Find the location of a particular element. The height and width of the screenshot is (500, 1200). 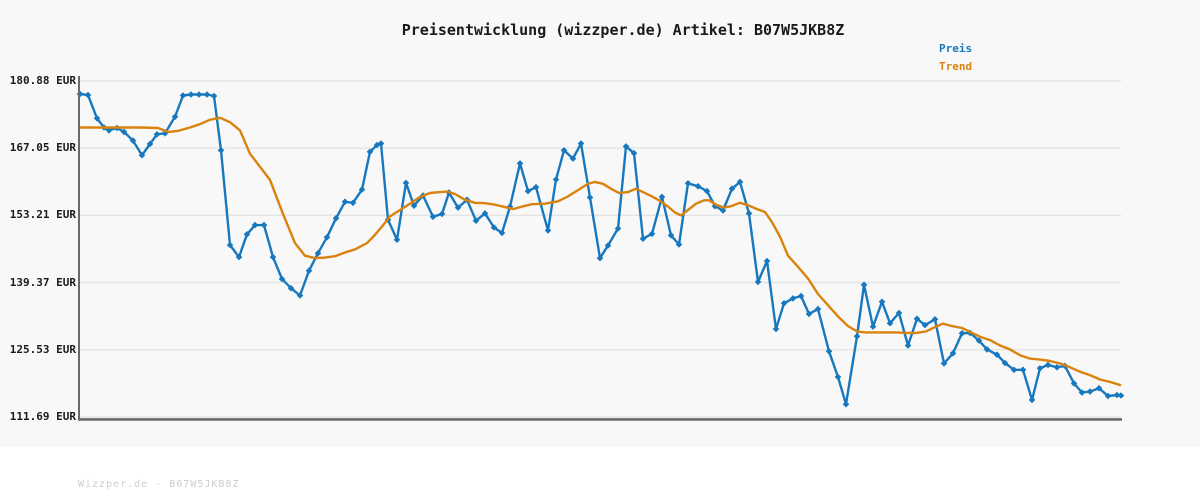

y-tick-label: 167.05 EUR is located at coordinates (42, 148).